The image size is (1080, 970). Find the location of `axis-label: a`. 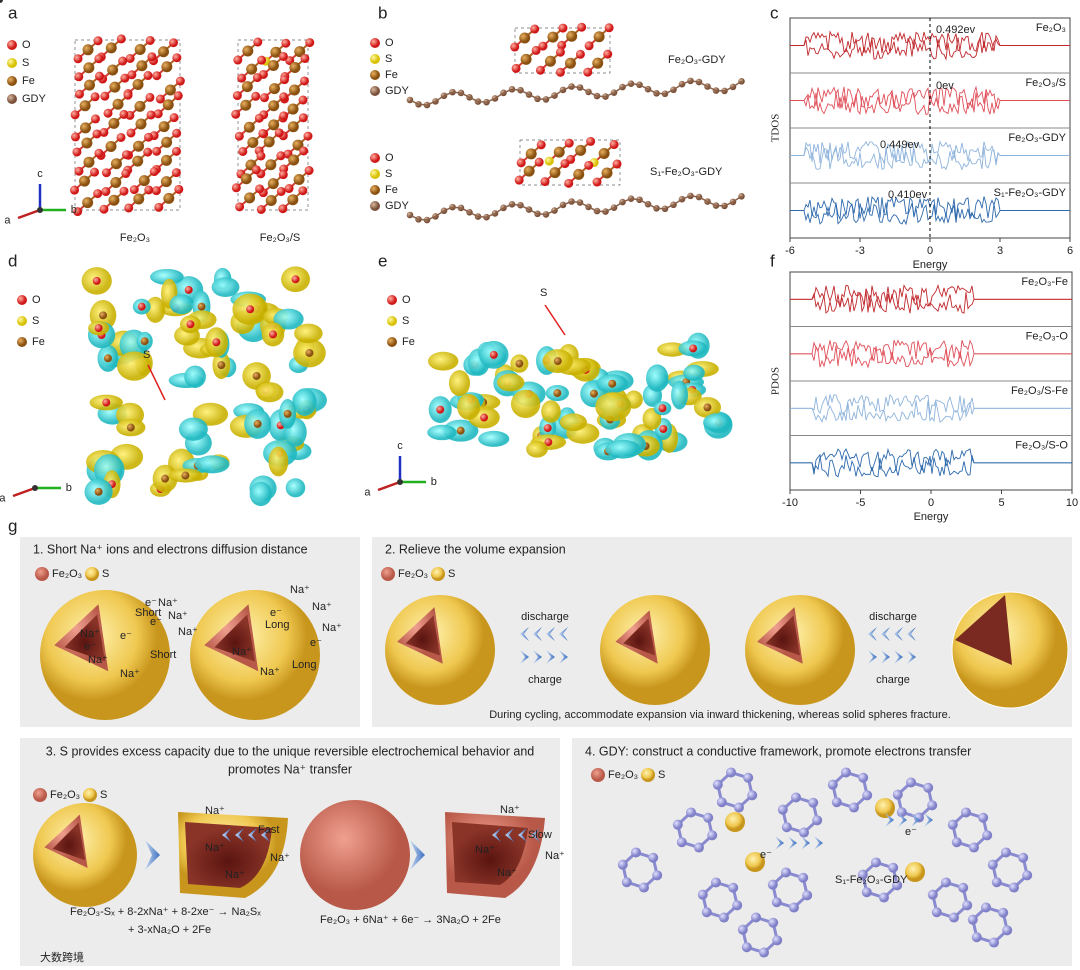

axis-label: a is located at coordinates (7, 220).